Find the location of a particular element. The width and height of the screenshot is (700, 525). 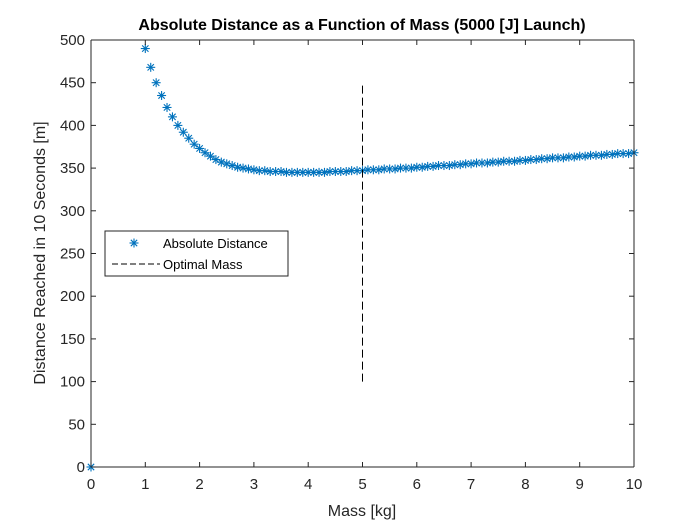

y-tick-label: 450 is located at coordinates (72, 83).